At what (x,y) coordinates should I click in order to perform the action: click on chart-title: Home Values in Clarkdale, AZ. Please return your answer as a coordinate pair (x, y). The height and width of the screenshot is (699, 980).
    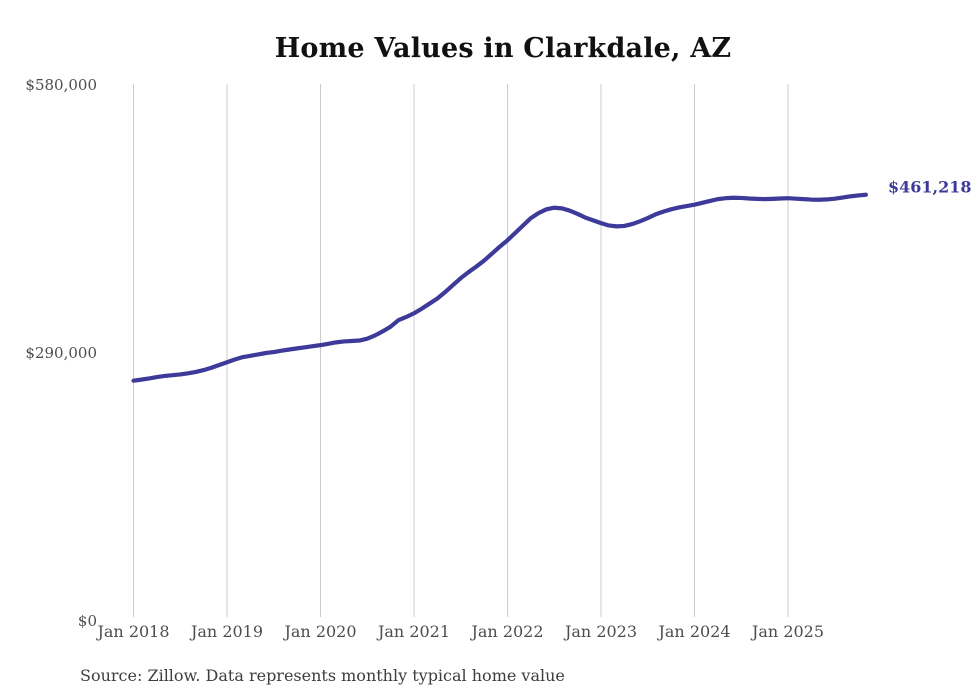
    Looking at the image, I should click on (503, 48).